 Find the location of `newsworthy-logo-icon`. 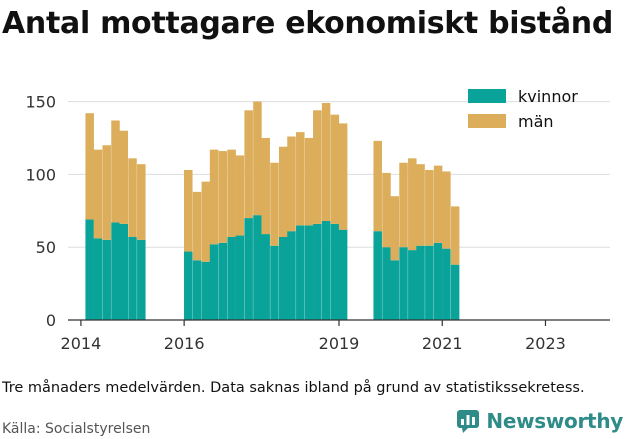

newsworthy-logo-icon is located at coordinates (468, 421).